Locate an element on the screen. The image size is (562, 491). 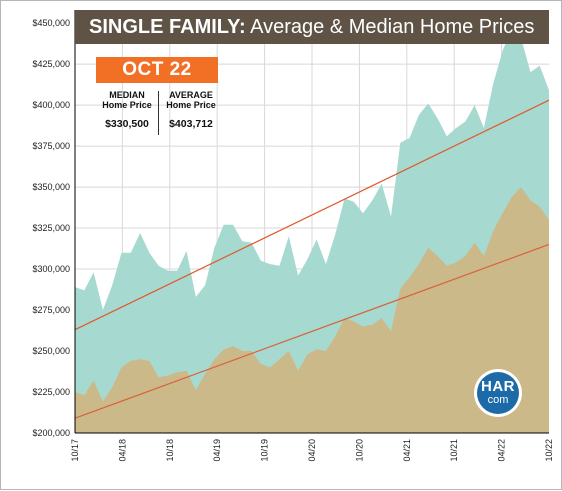
average-stat: AVERAGE Home Price $403,712 is located at coordinates (191, 110).